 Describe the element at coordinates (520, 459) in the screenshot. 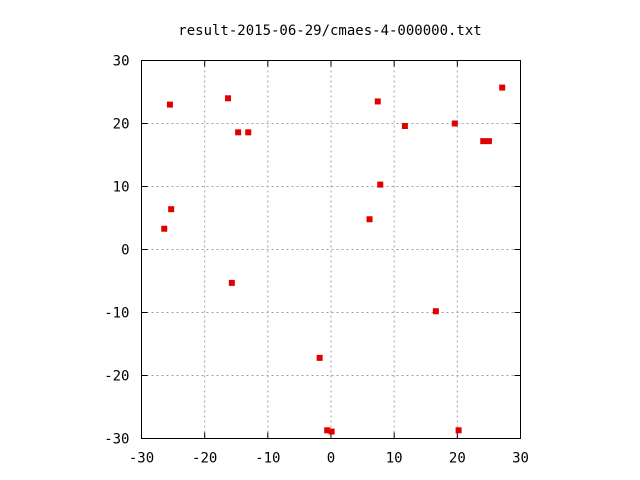

I see `x-tick-label: 30` at that location.